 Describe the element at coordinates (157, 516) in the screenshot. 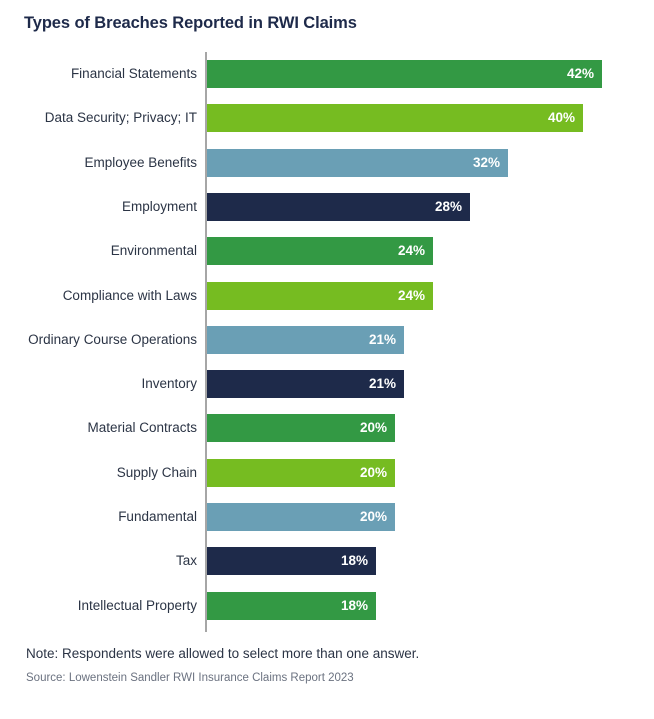

I see `category-label: Fundamental` at that location.